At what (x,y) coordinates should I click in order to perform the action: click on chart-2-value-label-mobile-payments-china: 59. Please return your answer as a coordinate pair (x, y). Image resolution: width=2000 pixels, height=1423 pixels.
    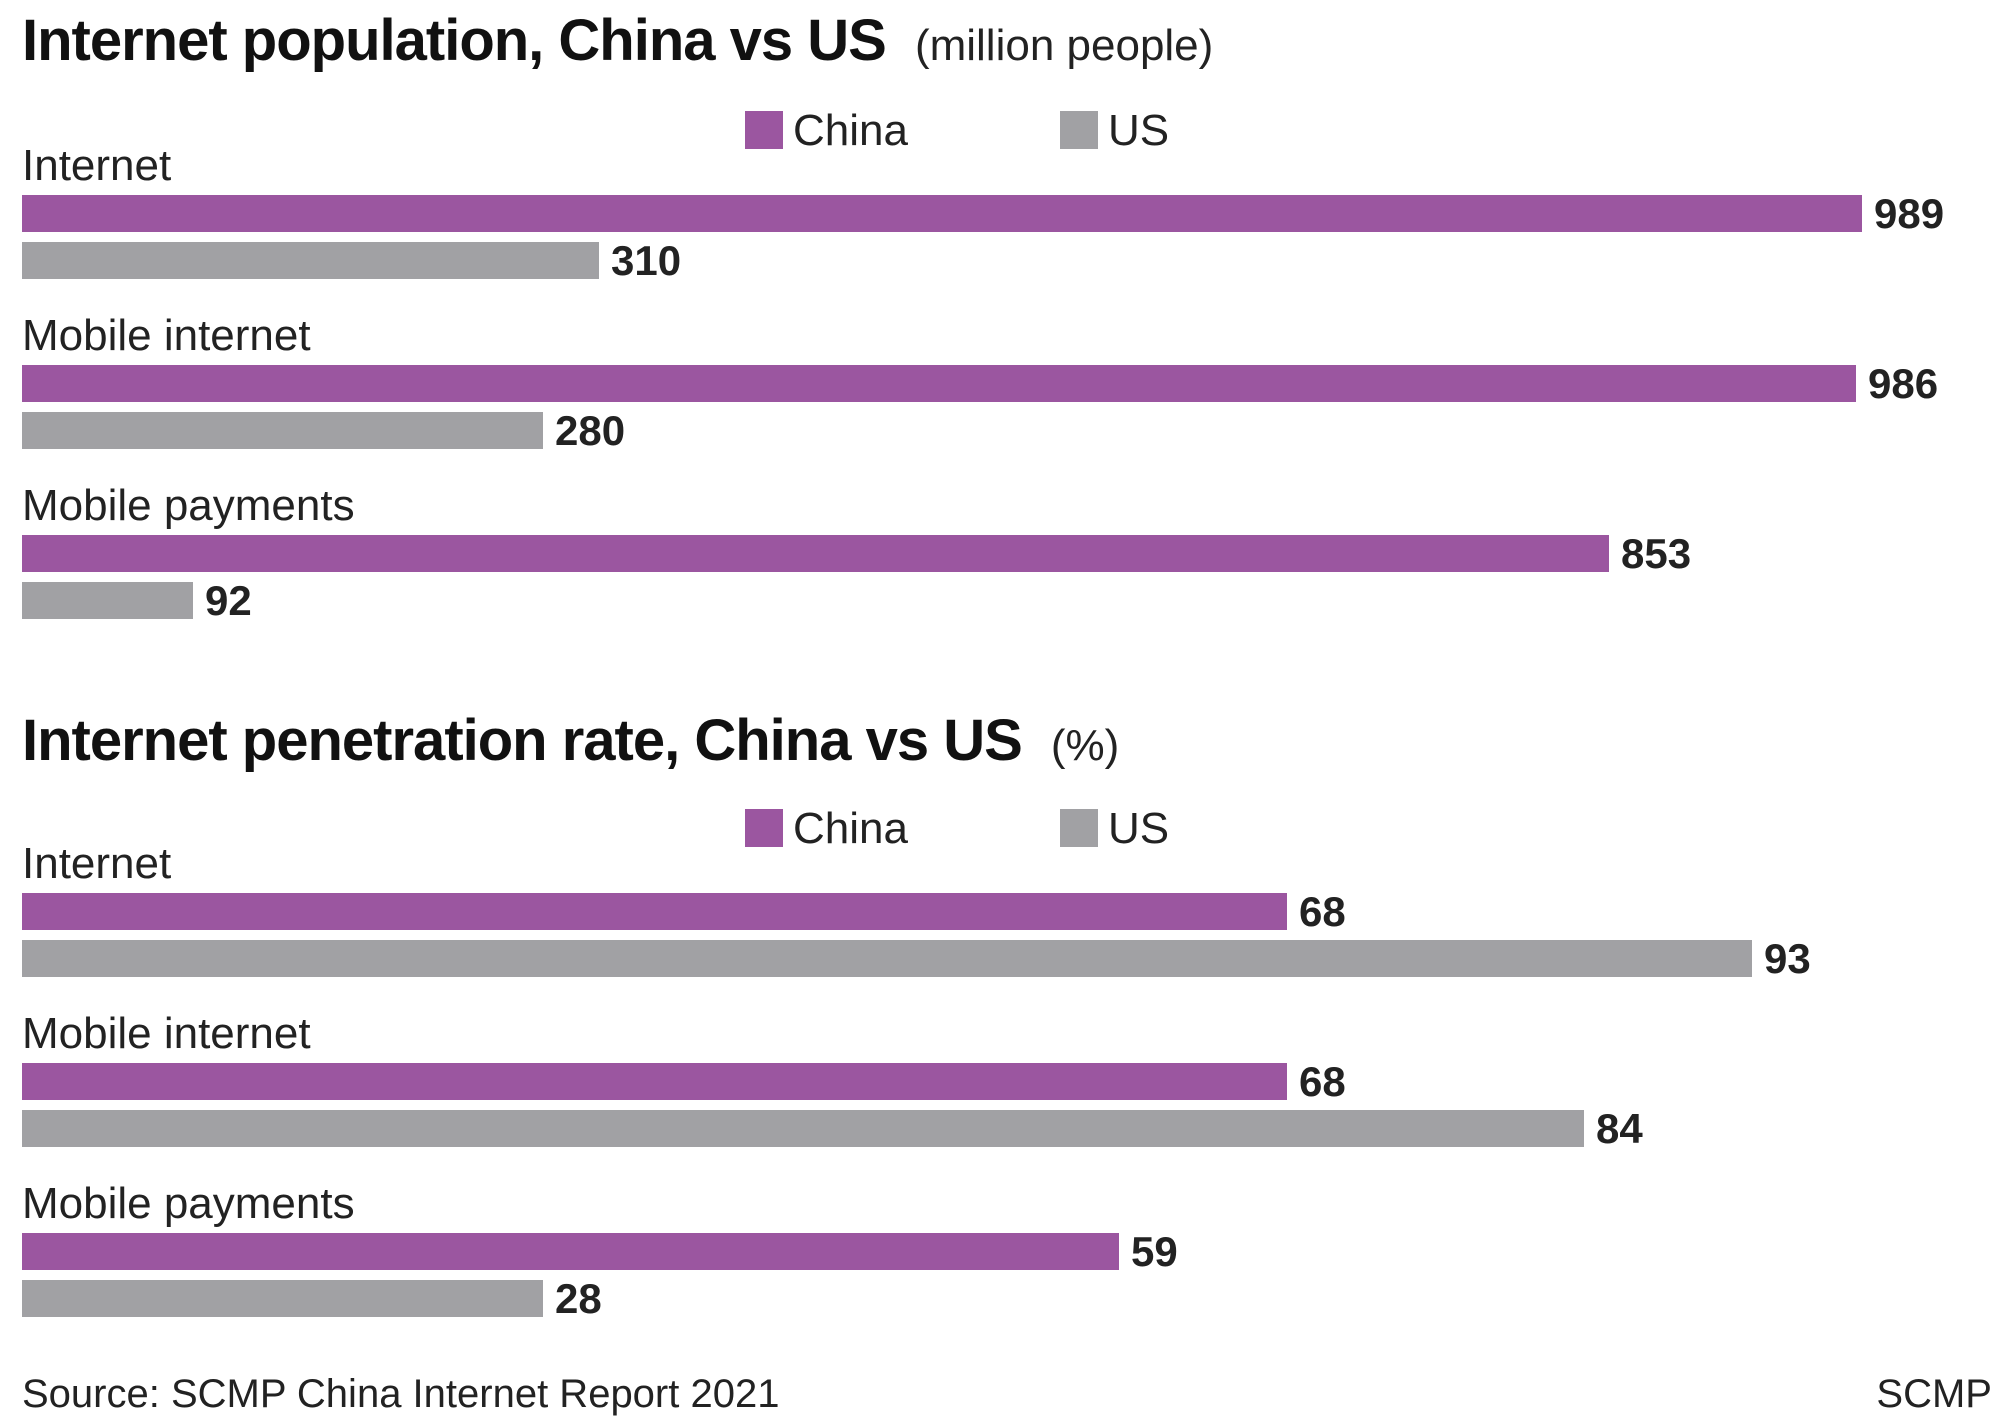
    Looking at the image, I should click on (1154, 1251).